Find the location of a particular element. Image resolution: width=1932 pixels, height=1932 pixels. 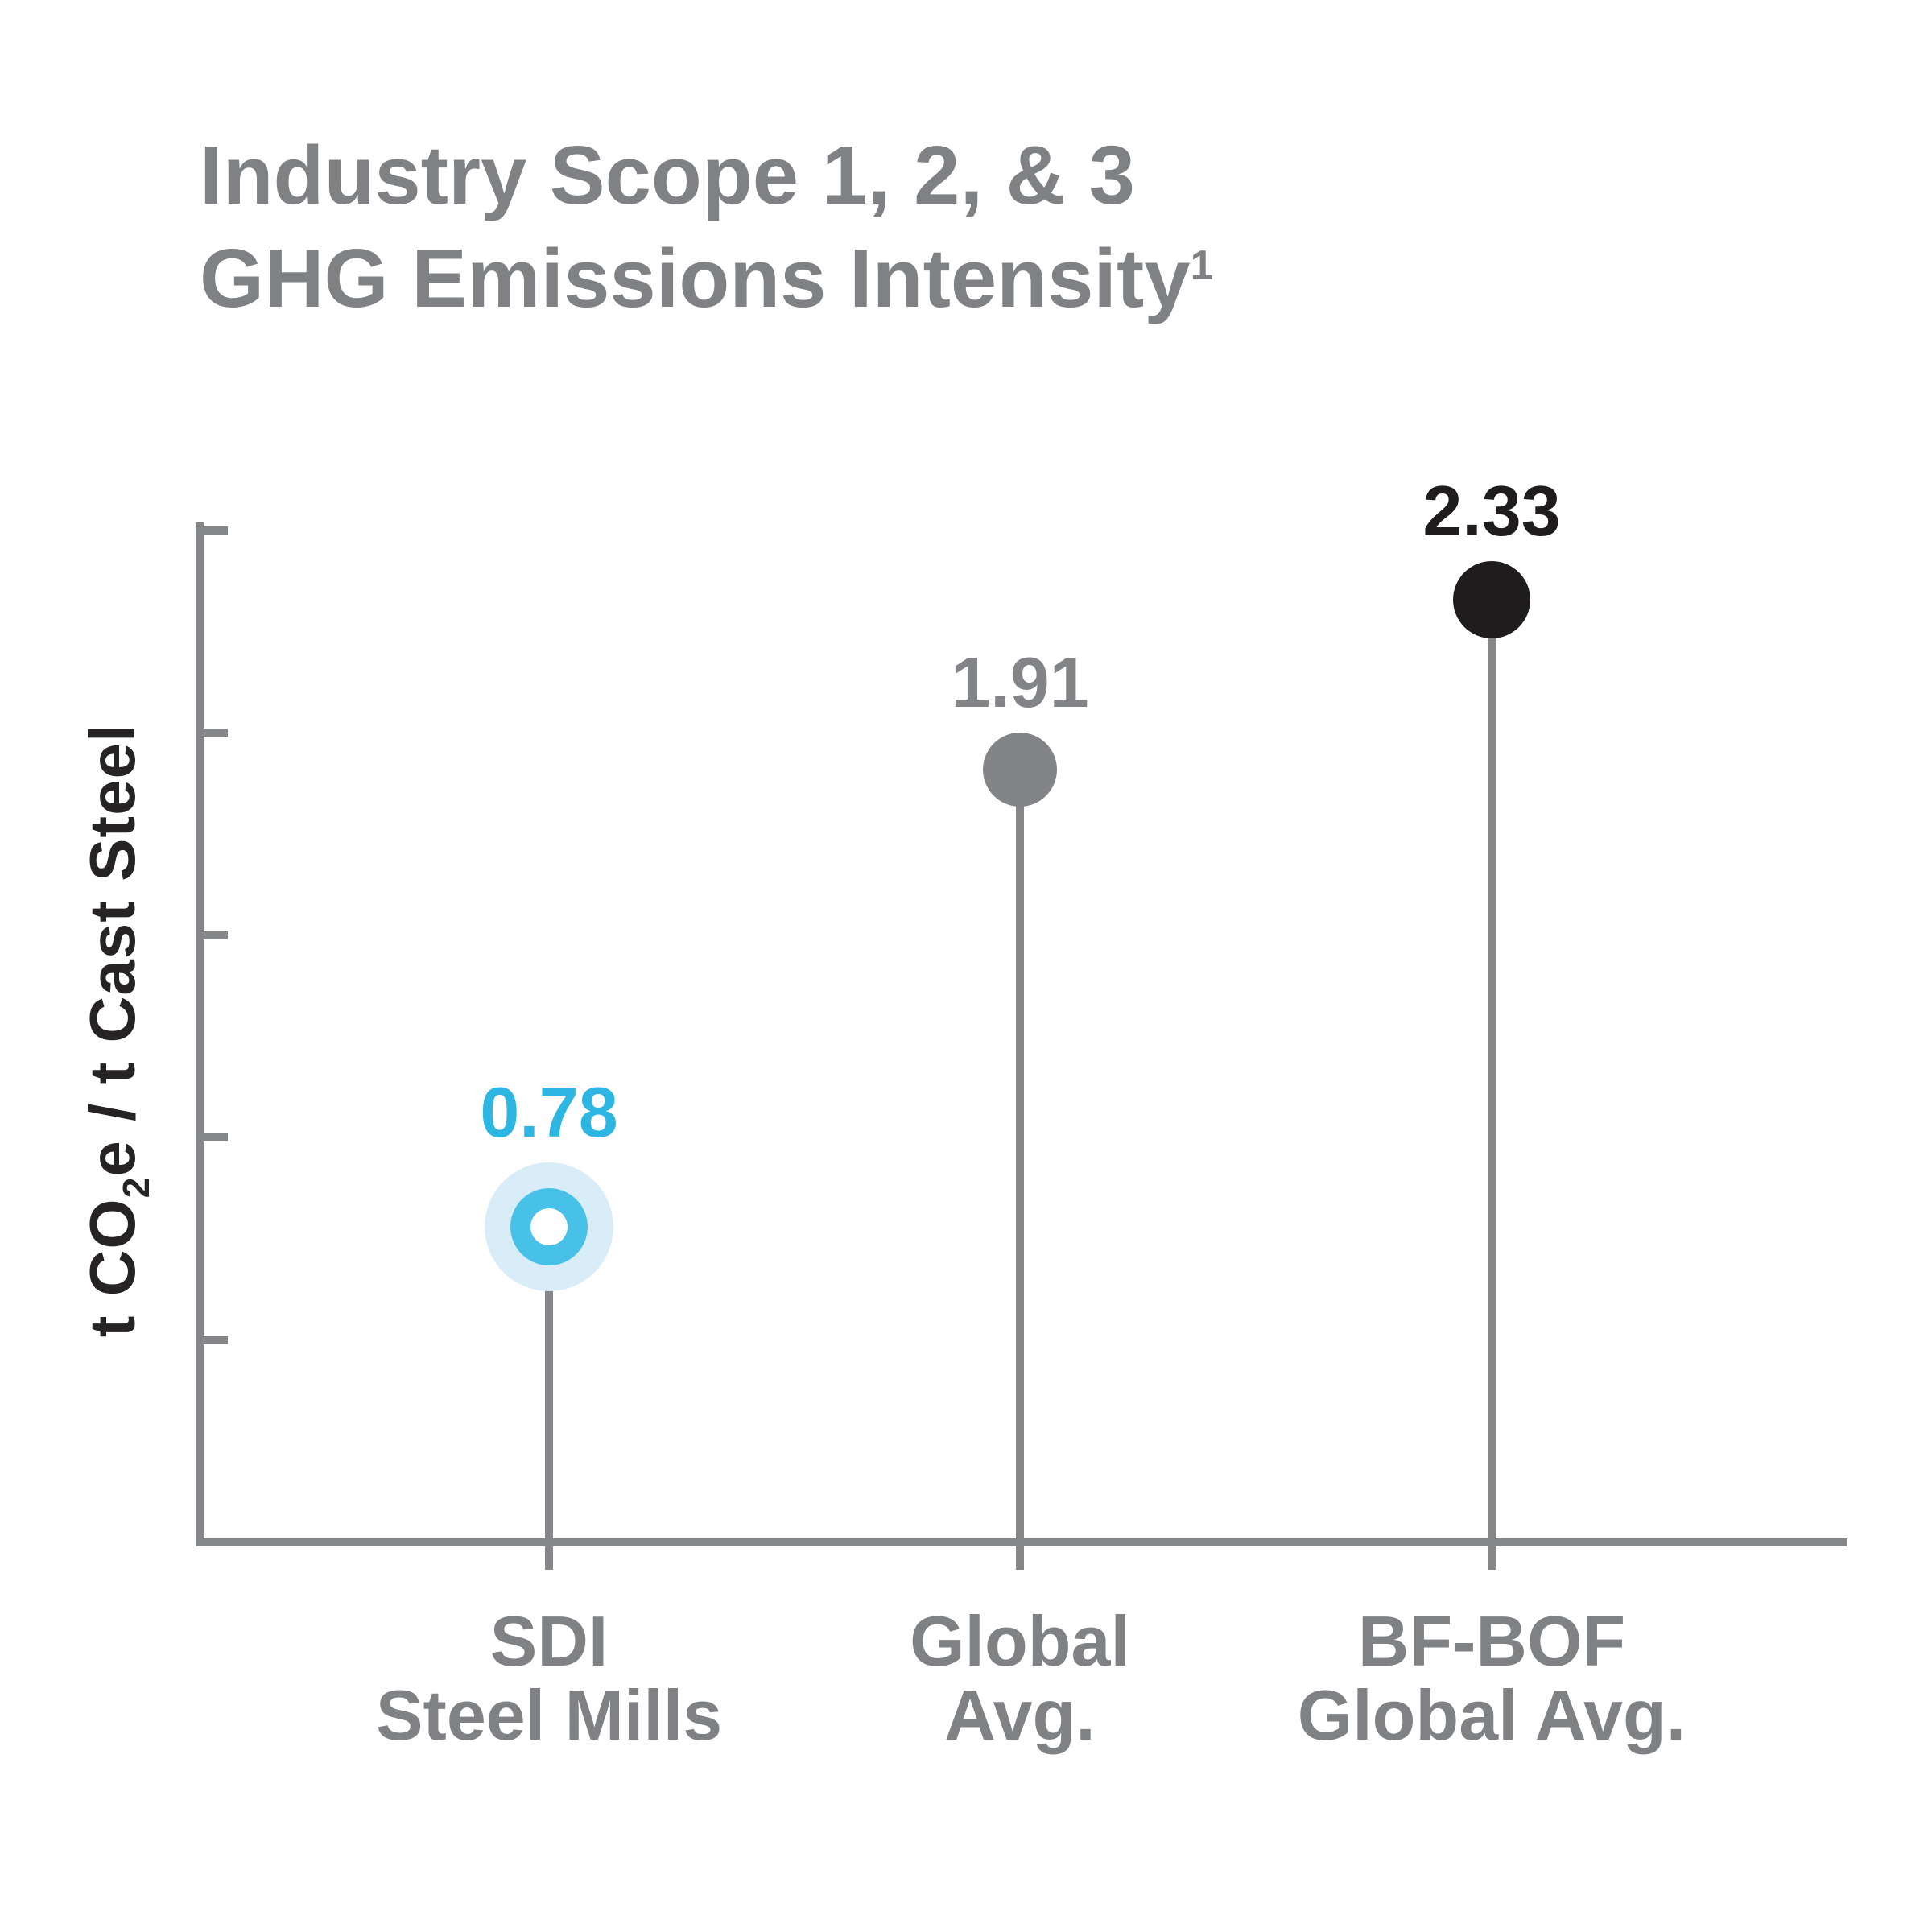

value-label: 2.33 is located at coordinates (1491, 511).